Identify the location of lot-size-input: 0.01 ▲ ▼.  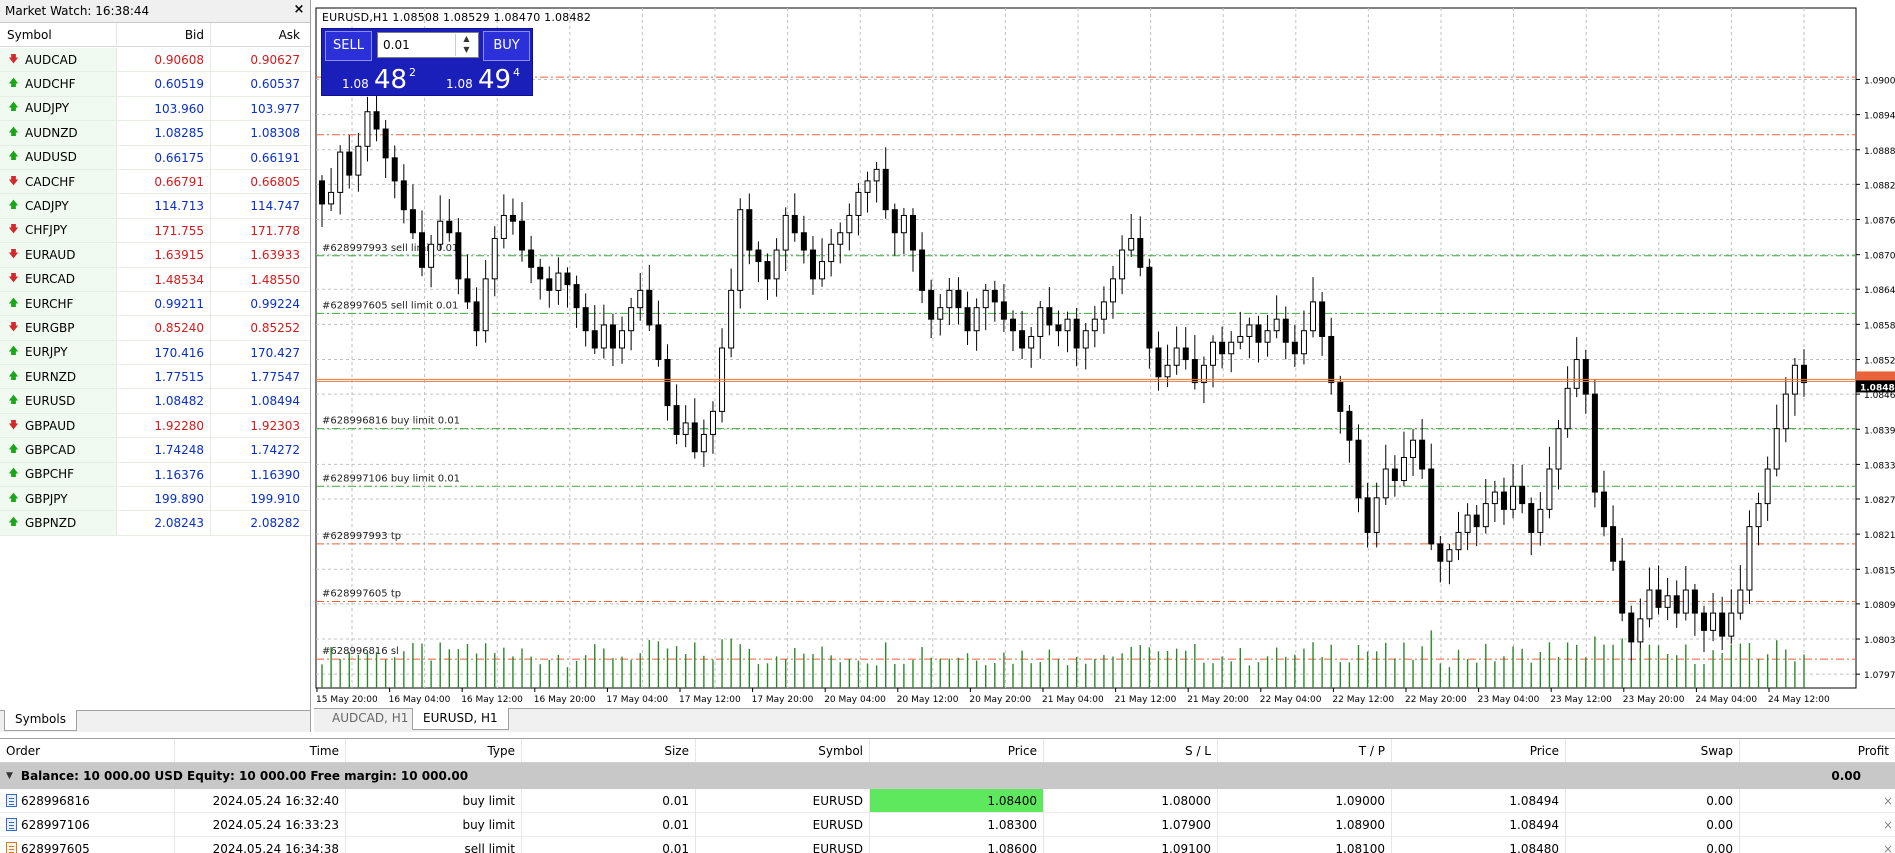
(428, 45).